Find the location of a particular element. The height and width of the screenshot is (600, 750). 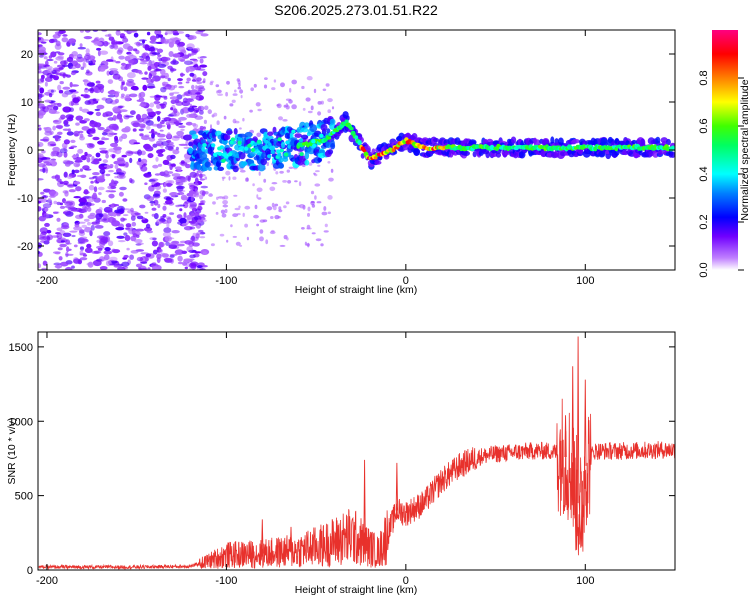

snr-peak is located at coordinates (572, 421).